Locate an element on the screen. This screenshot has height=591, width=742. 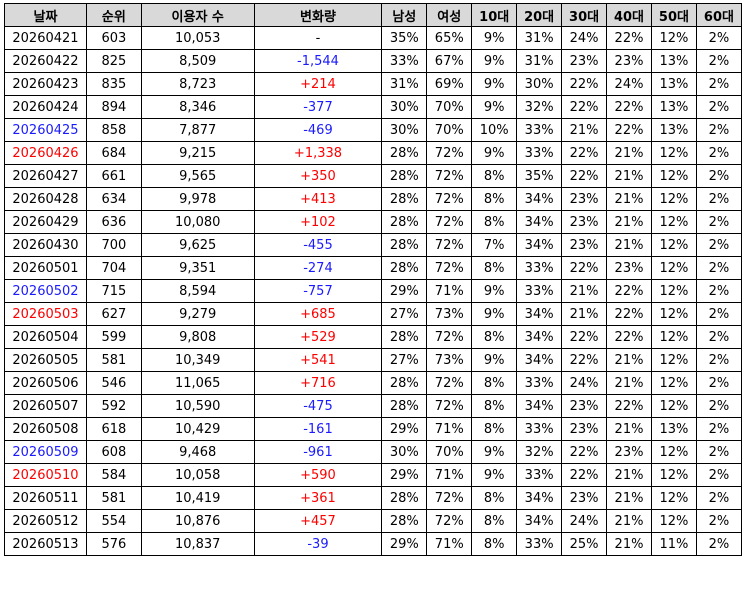
age-30s-cell: 21% is located at coordinates (584, 130).